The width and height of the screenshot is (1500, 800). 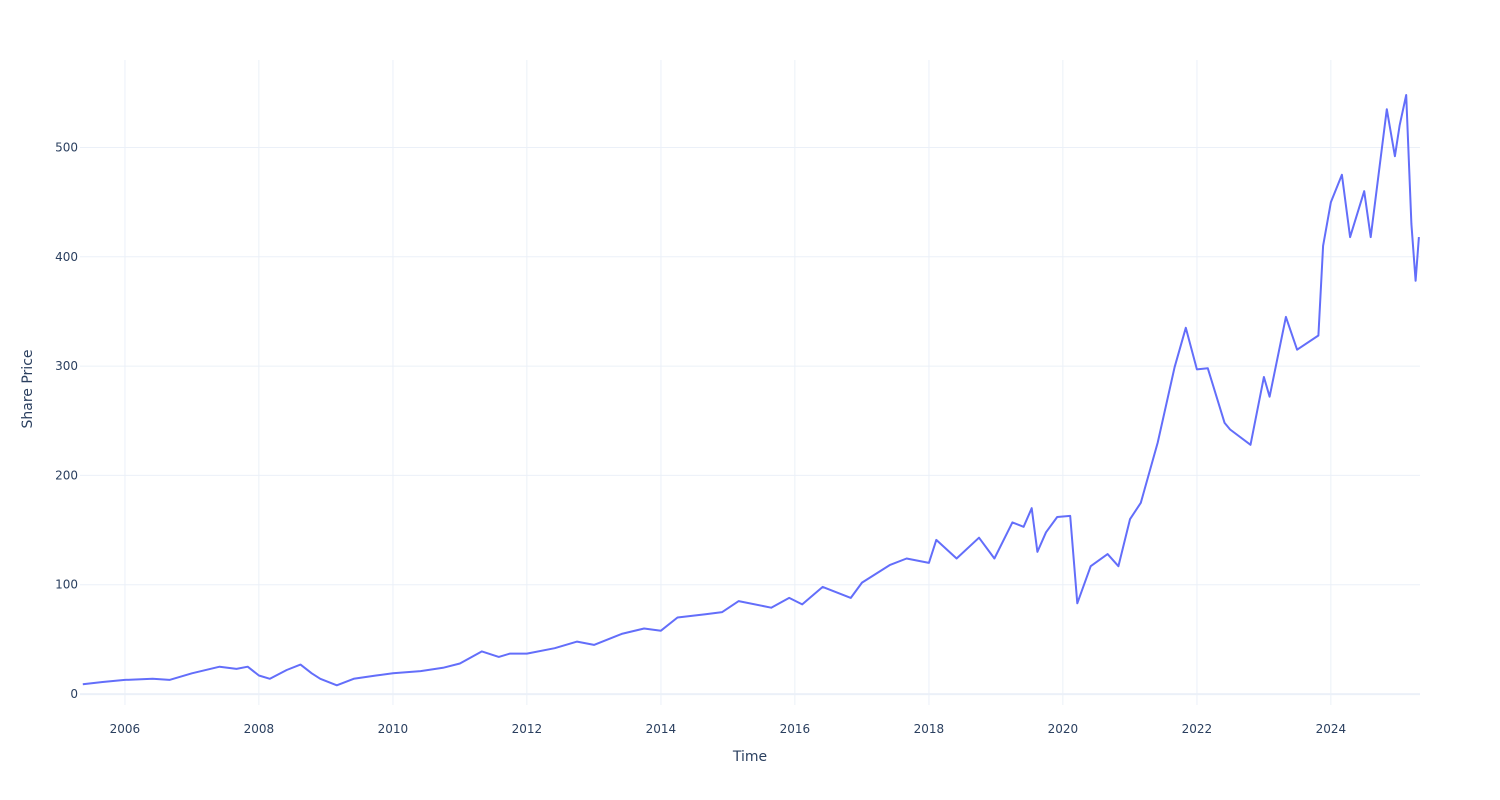 What do you see at coordinates (527, 729) in the screenshot?
I see `x-tick-label: 2012` at bounding box center [527, 729].